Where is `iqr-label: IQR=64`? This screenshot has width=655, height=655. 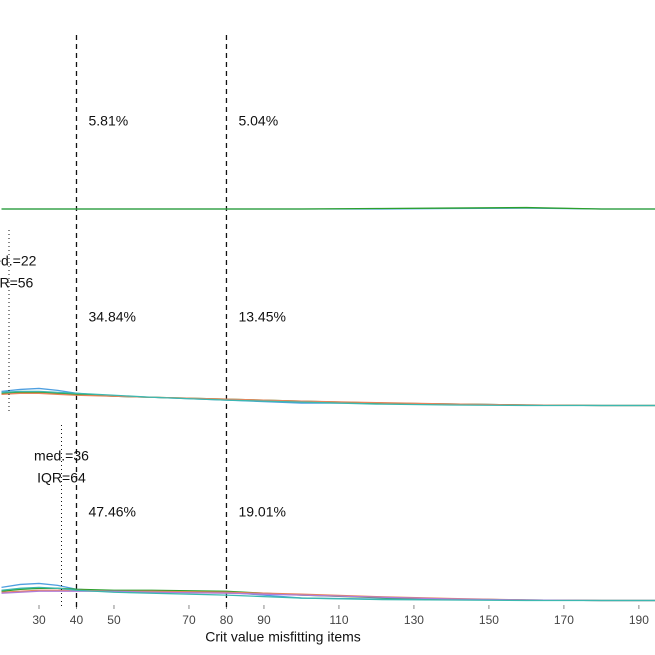 iqr-label: IQR=64 is located at coordinates (61, 478).